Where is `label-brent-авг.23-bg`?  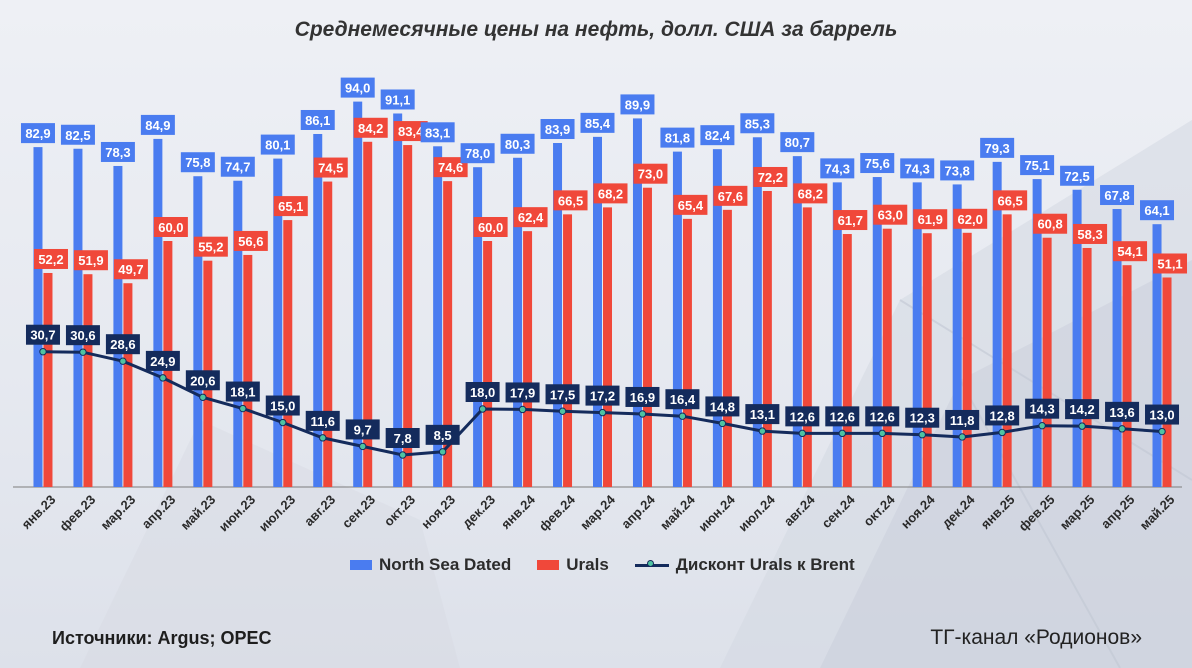 label-brent-авг.23-bg is located at coordinates (317, 119).